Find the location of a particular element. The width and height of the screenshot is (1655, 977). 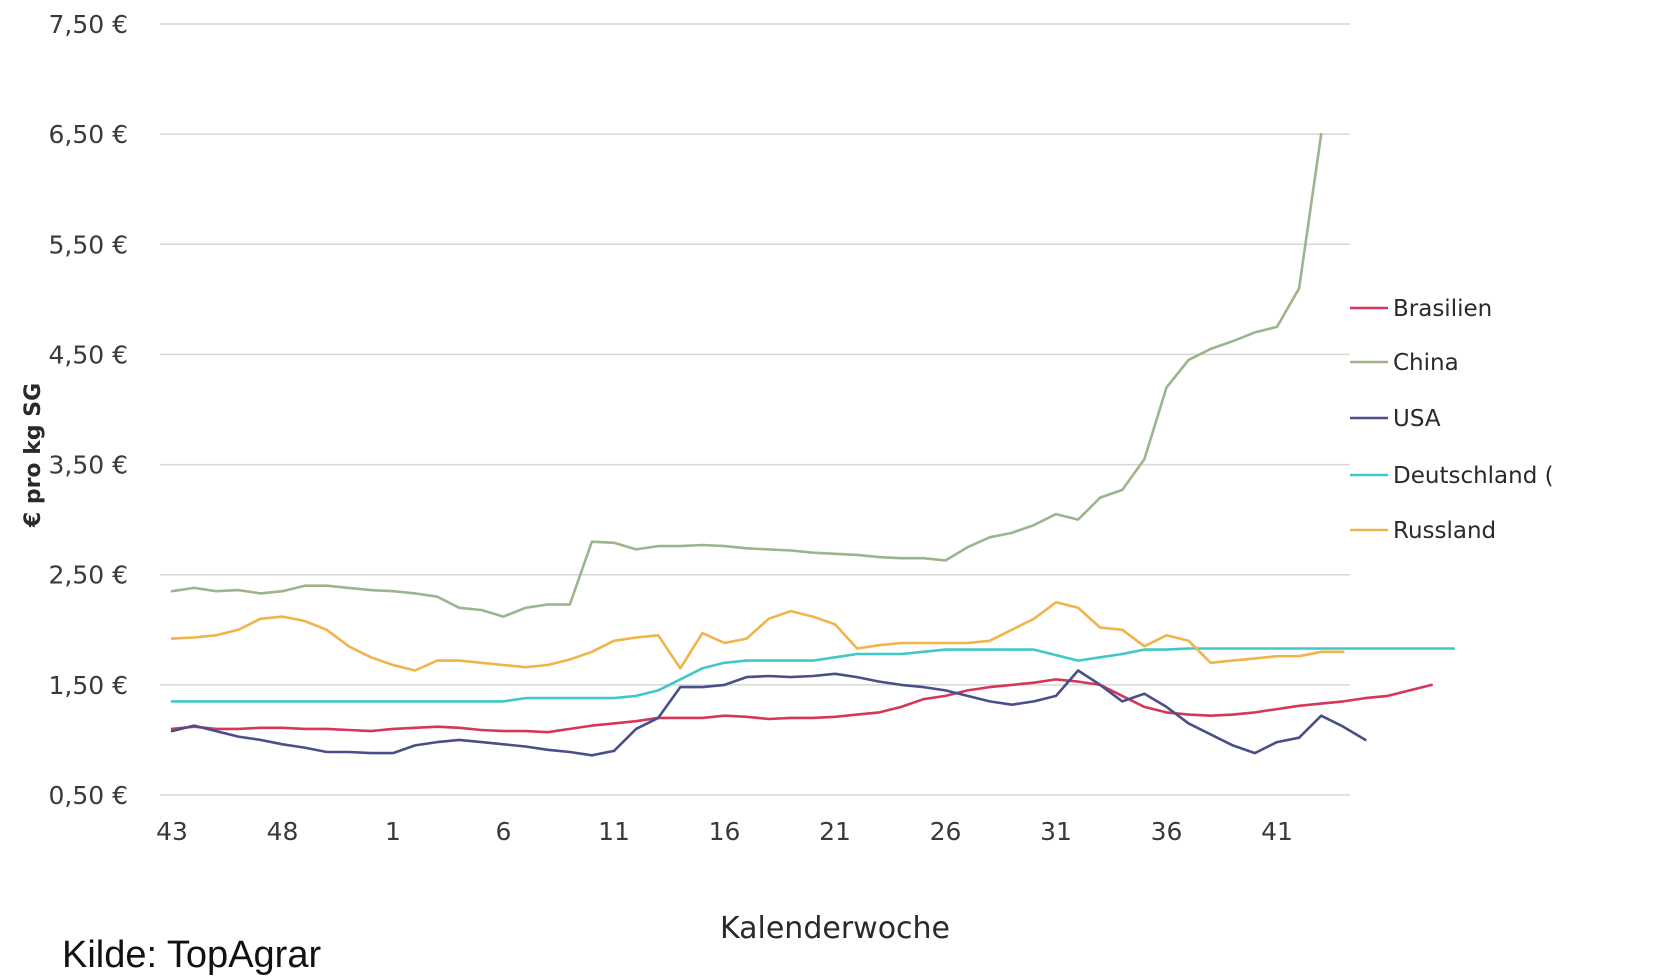

legend-label: Russland is located at coordinates (1444, 531).